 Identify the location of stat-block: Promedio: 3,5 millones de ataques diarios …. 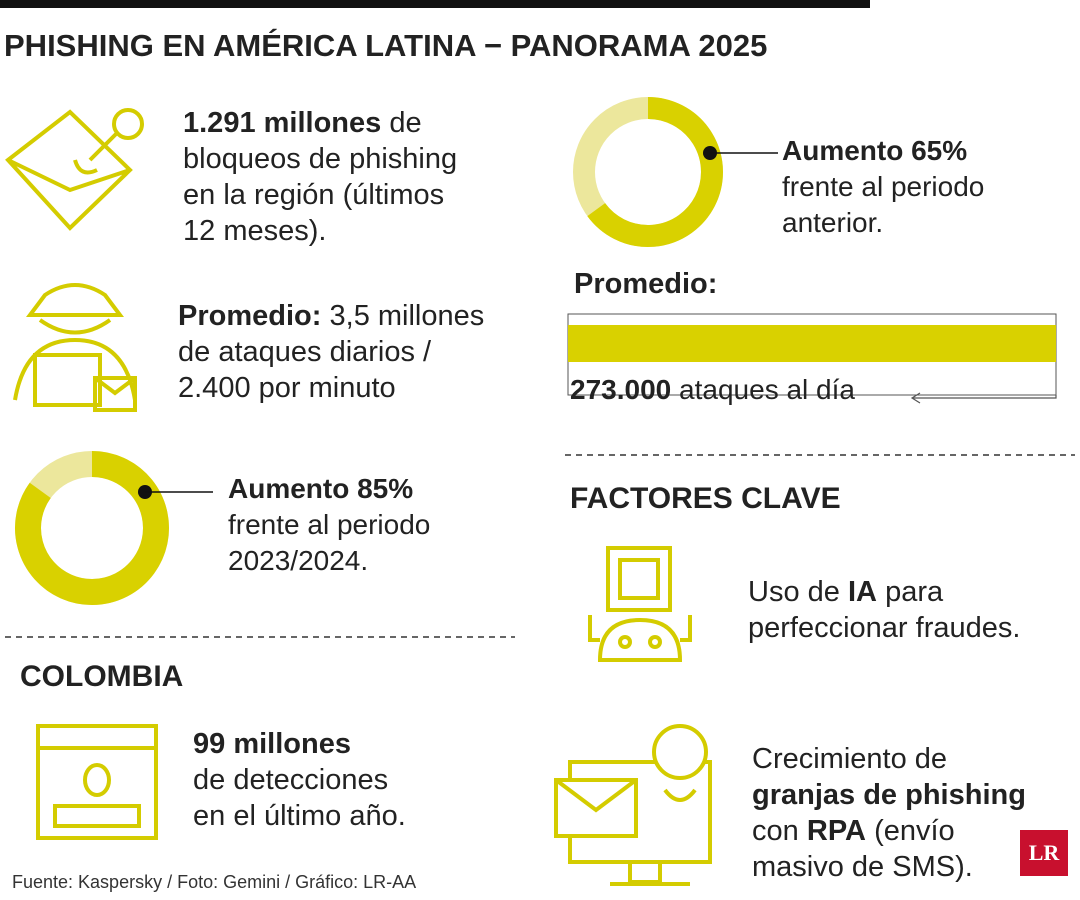
(331, 352).